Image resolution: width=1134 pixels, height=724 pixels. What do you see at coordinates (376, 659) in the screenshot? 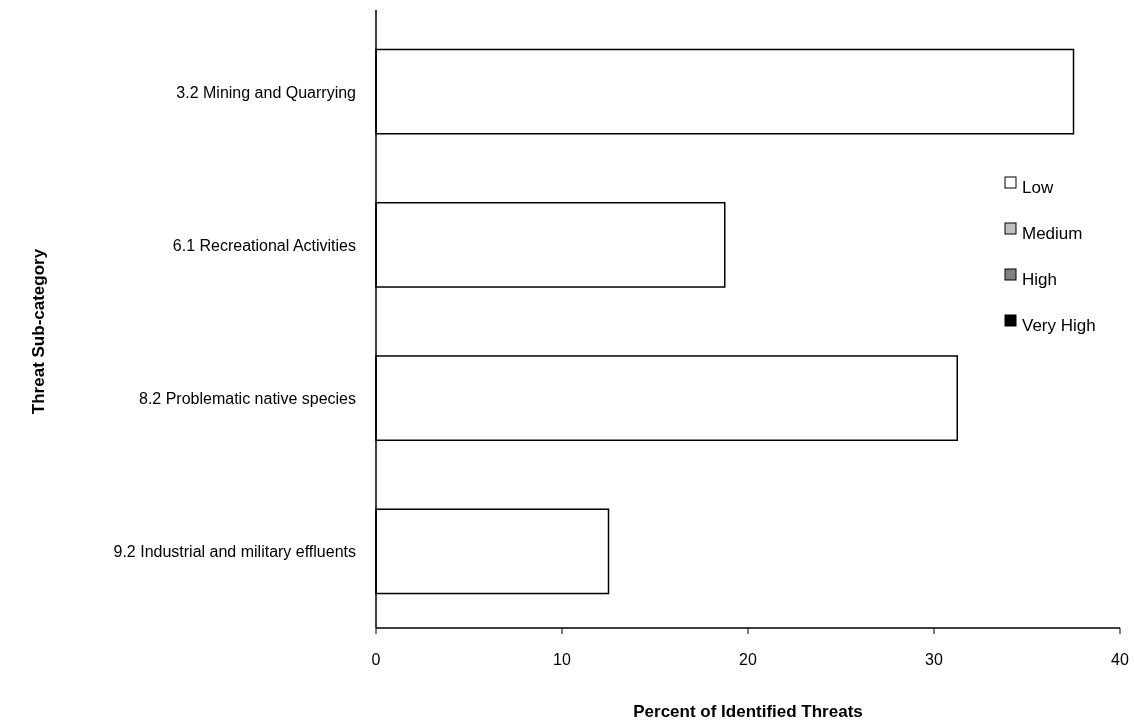
I see `x-tick-label: 0` at bounding box center [376, 659].